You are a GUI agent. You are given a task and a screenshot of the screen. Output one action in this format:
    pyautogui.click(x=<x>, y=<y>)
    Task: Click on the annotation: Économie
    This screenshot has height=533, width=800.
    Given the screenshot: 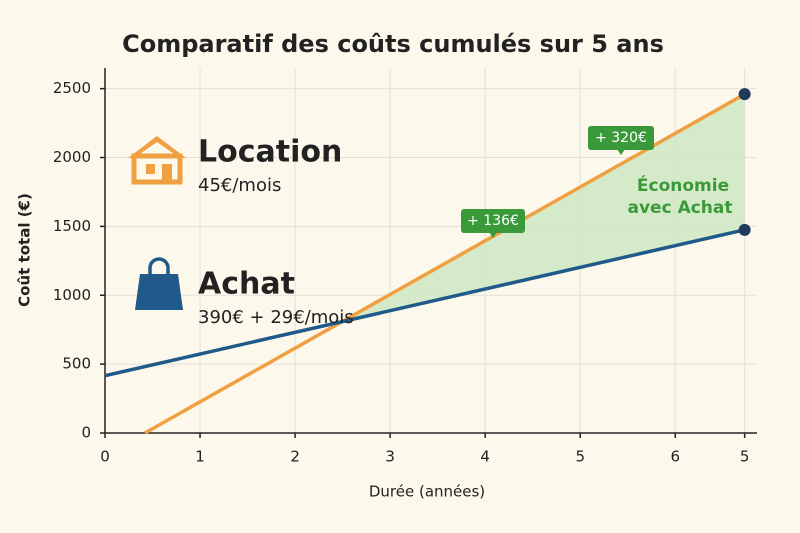 What is the action you would take?
    pyautogui.click(x=683, y=185)
    